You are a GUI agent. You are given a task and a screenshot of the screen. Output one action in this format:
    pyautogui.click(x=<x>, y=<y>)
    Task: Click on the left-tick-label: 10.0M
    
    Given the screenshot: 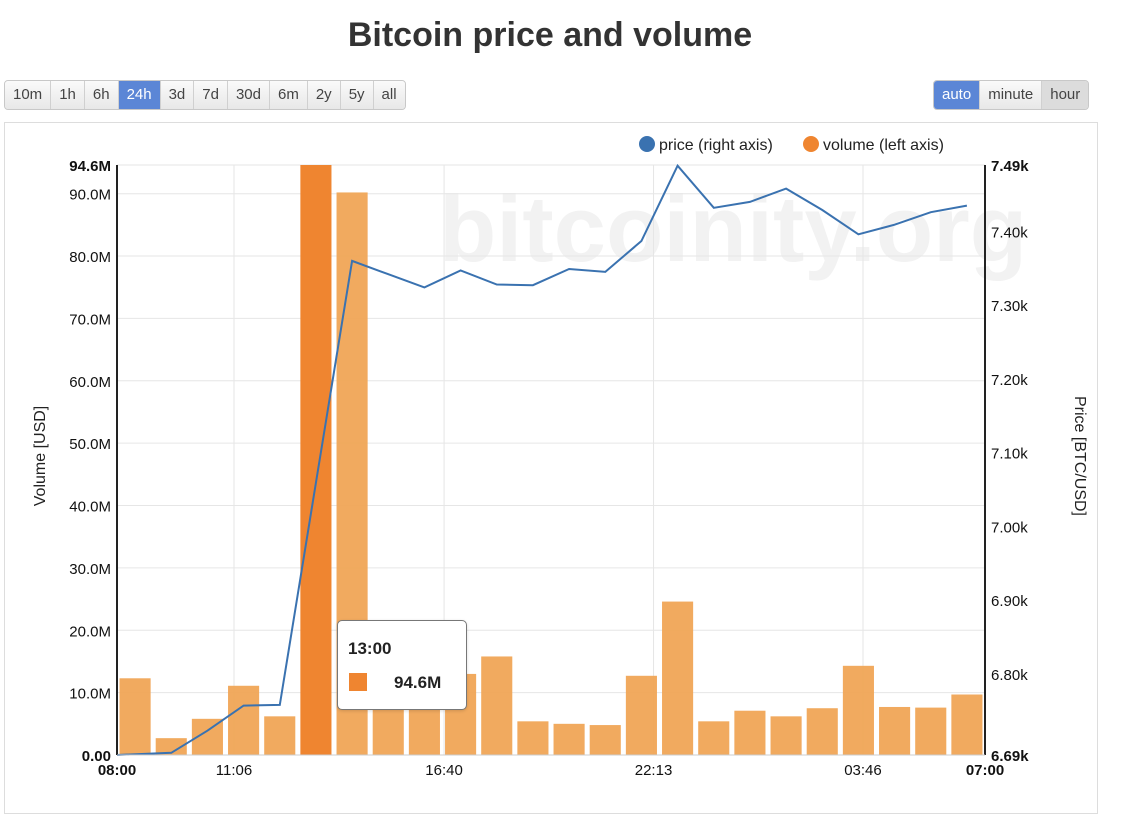 What is the action you would take?
    pyautogui.click(x=90, y=694)
    